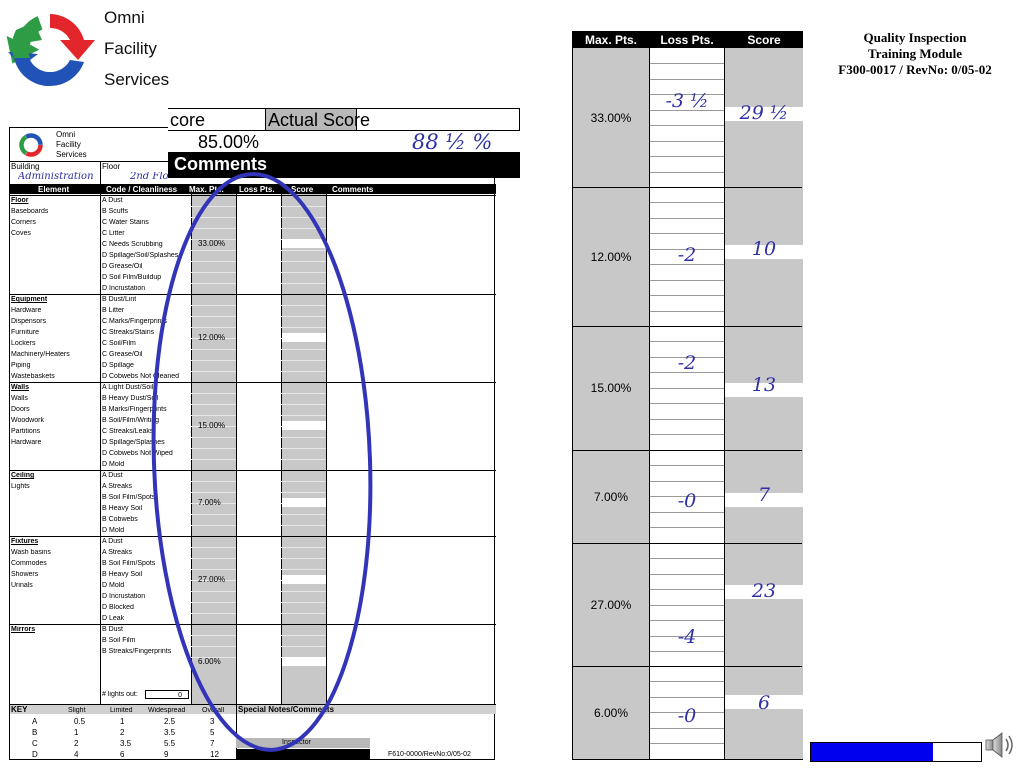 This screenshot has width=1024, height=768. Describe the element at coordinates (25, 167) in the screenshot. I see `building-label: Building` at that location.